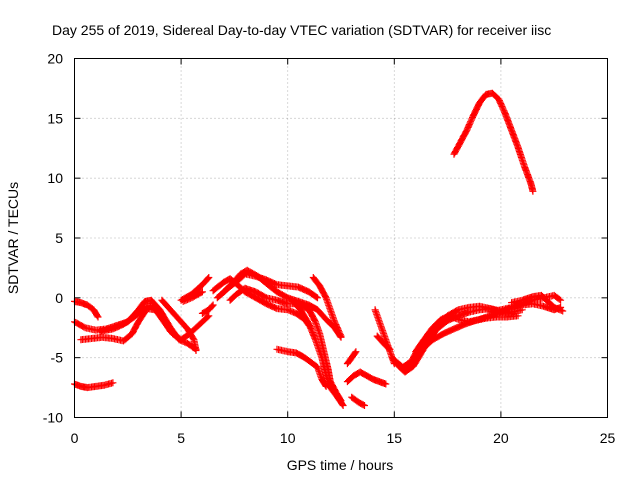 The width and height of the screenshot is (640, 480). What do you see at coordinates (57, 358) in the screenshot?
I see `y-tick-label: -5` at bounding box center [57, 358].